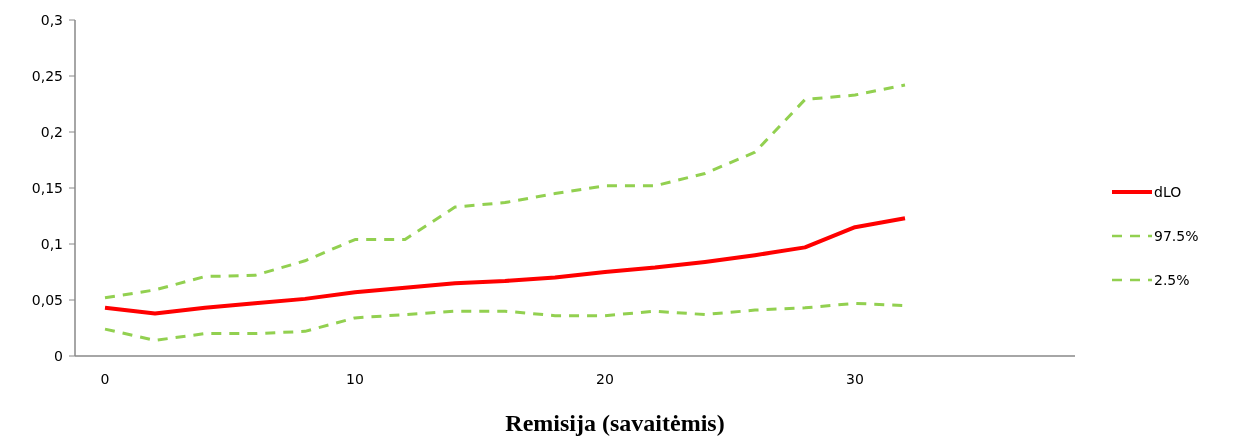 The height and width of the screenshot is (447, 1247). I want to click on x-tick-label: 10, so click(355, 379).